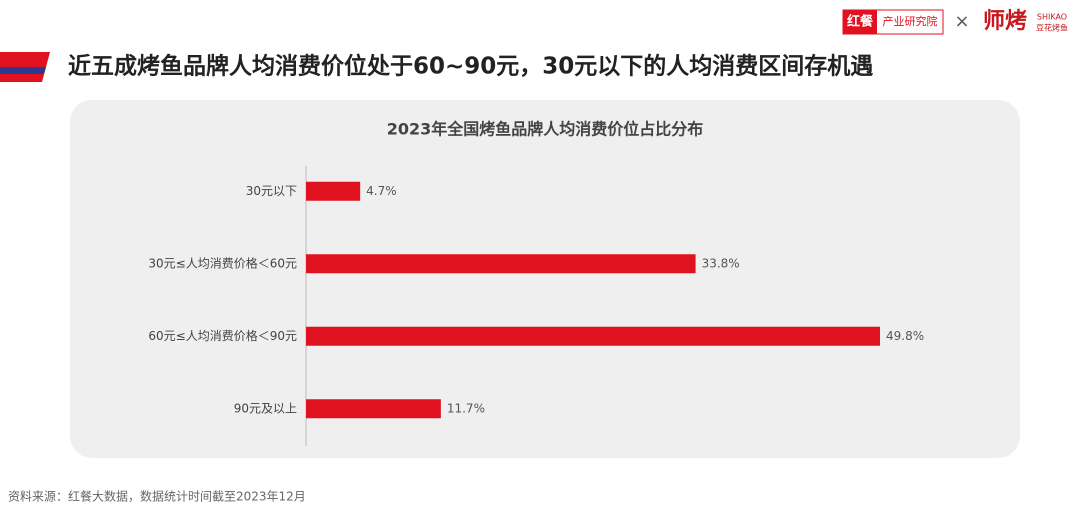  I want to click on logo-block, so click(860, 22).